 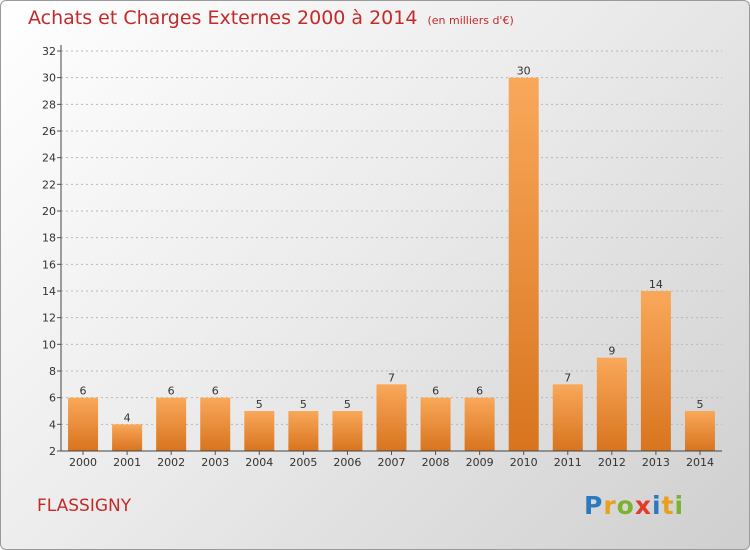 I want to click on y-tick-label: 8, so click(x=52, y=371).